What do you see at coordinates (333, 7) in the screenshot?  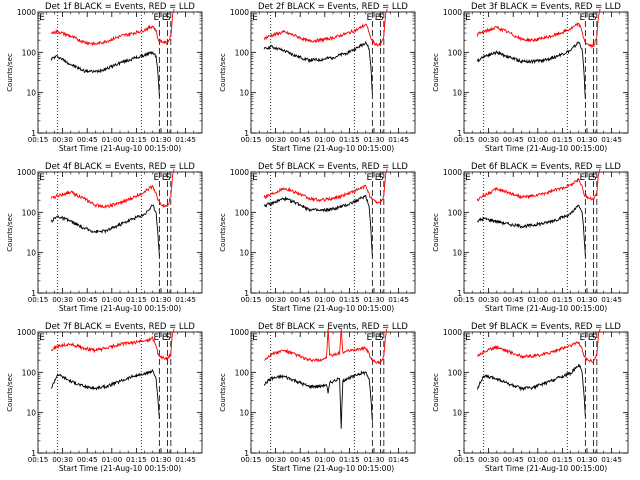 I see `panel-title: Det 2f BLACK = Events, RED = LLD` at bounding box center [333, 7].